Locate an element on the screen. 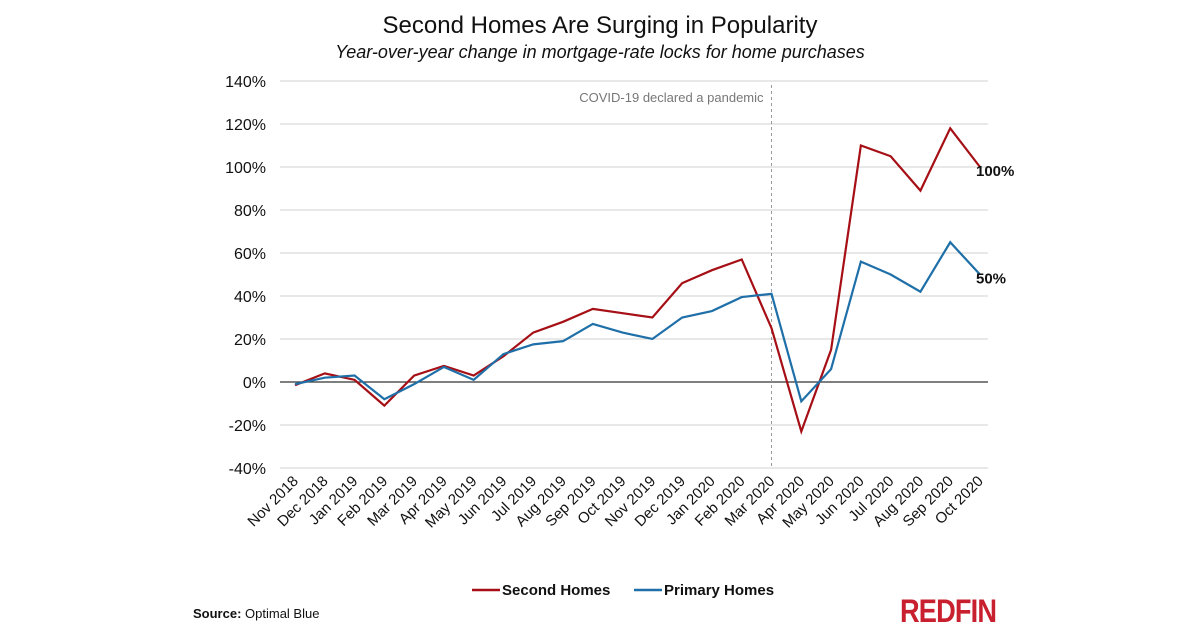 The image size is (1200, 628). series-line-primary-homes is located at coordinates (637, 322).